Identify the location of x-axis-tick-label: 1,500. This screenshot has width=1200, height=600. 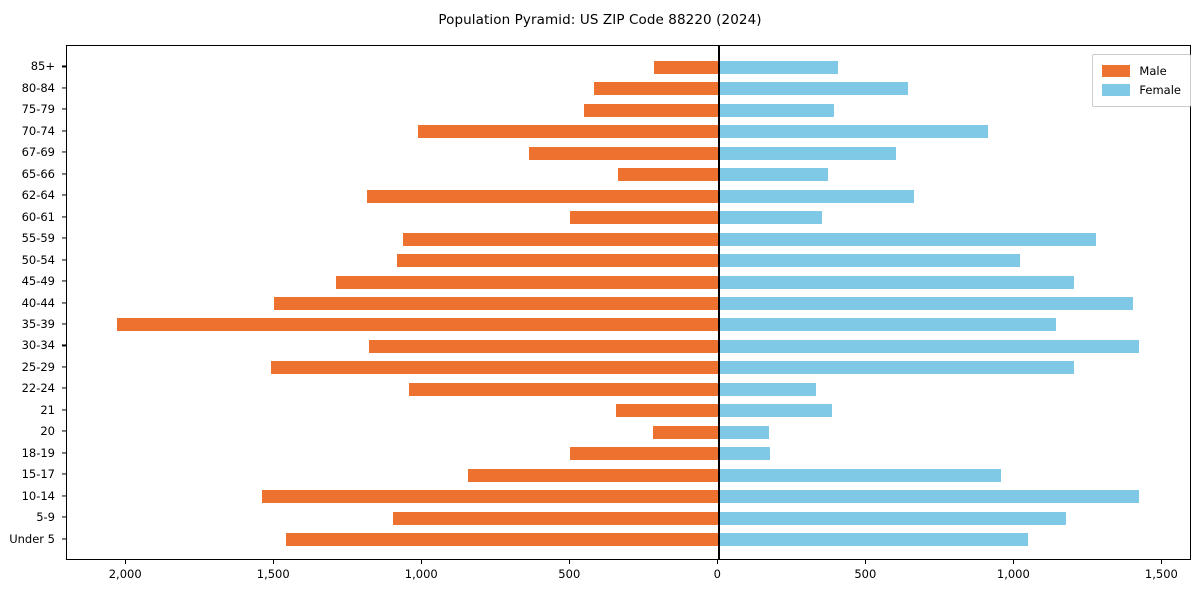
(273, 574).